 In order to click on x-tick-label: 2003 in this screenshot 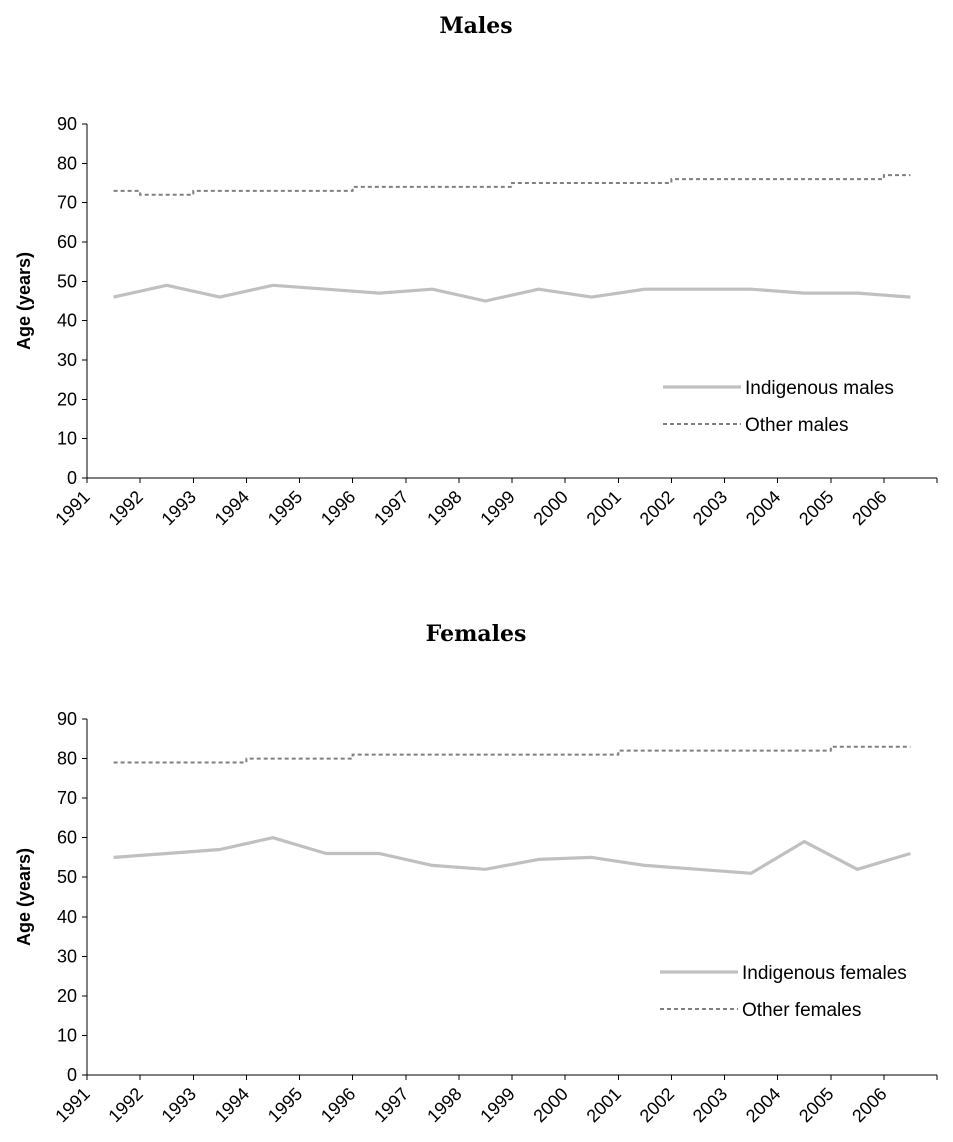, I will do `click(710, 1105)`.